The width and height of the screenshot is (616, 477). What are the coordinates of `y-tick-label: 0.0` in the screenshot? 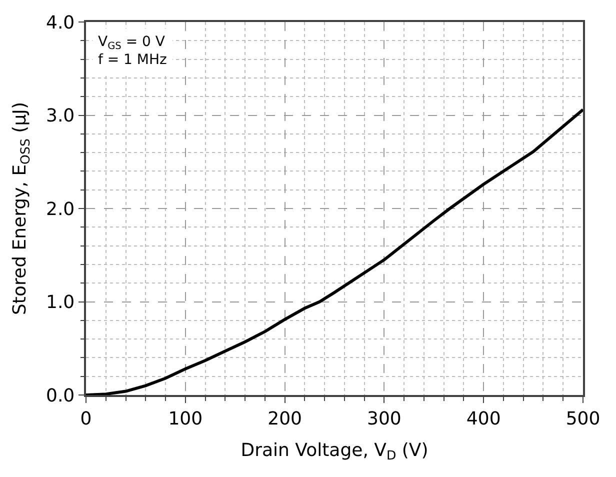 It's located at (60, 395).